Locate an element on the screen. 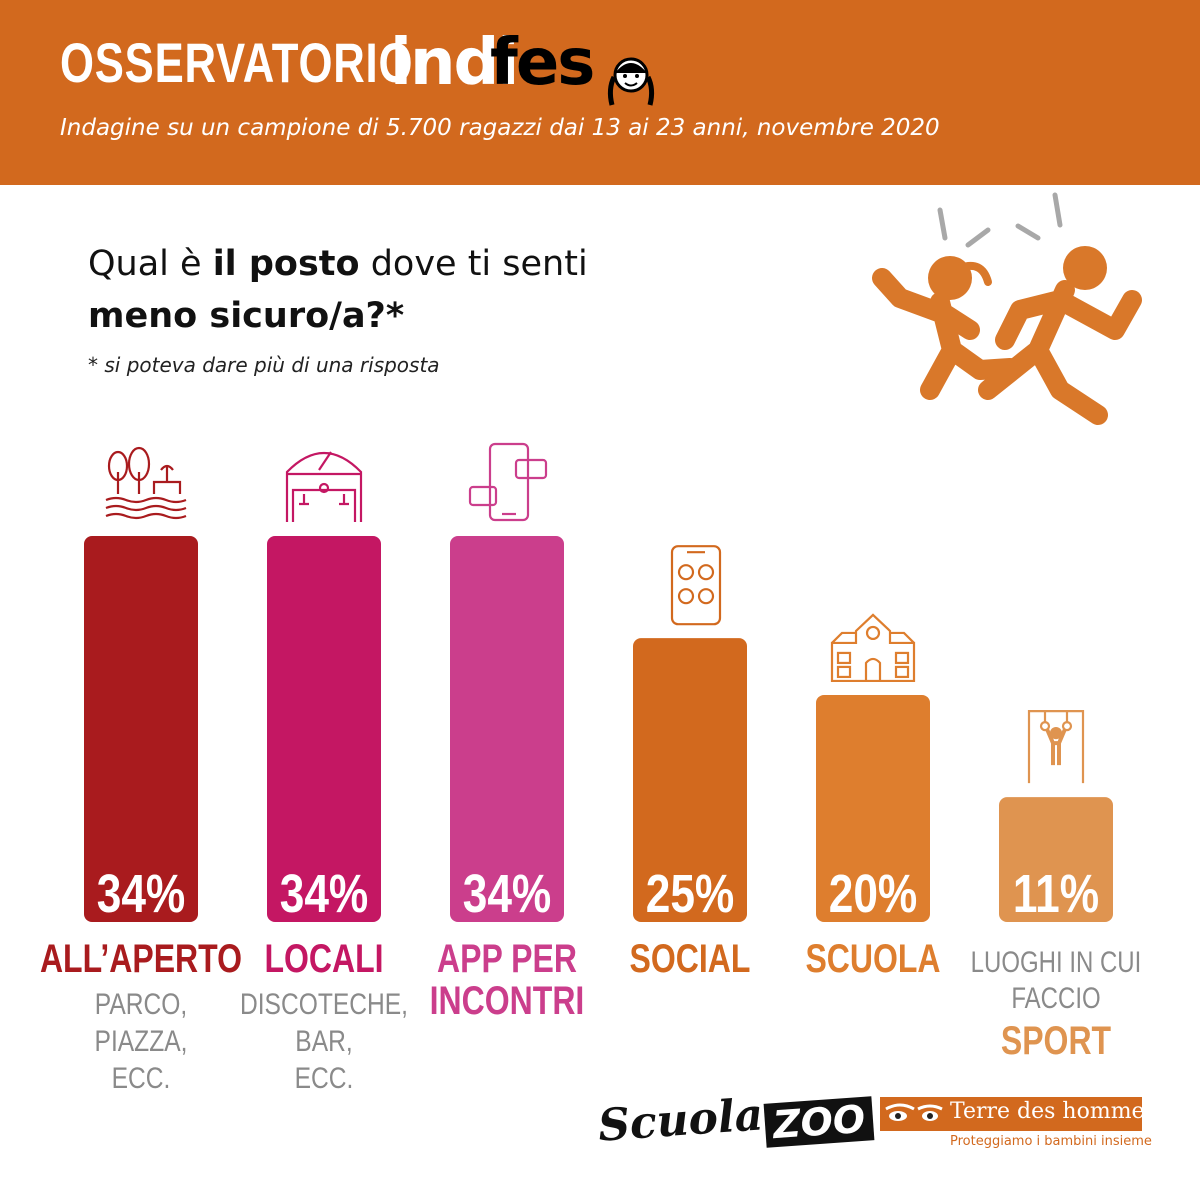 This screenshot has width=1200, height=1200. scuolazoo-logo-zoo: ZOO is located at coordinates (819, 1122).